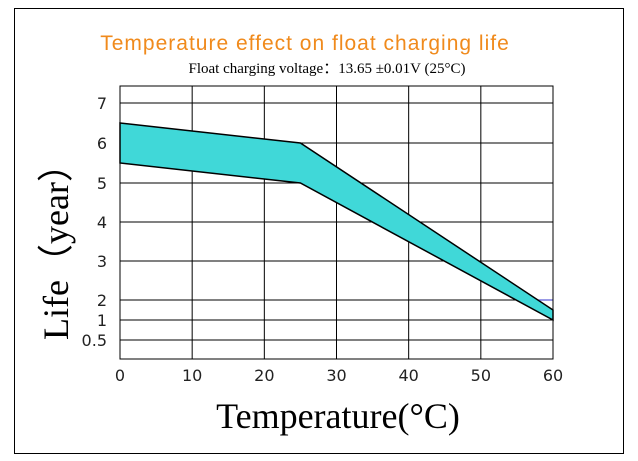 The height and width of the screenshot is (461, 638). Describe the element at coordinates (56, 243) in the screenshot. I see `y-axis-label: Life（year）` at that location.